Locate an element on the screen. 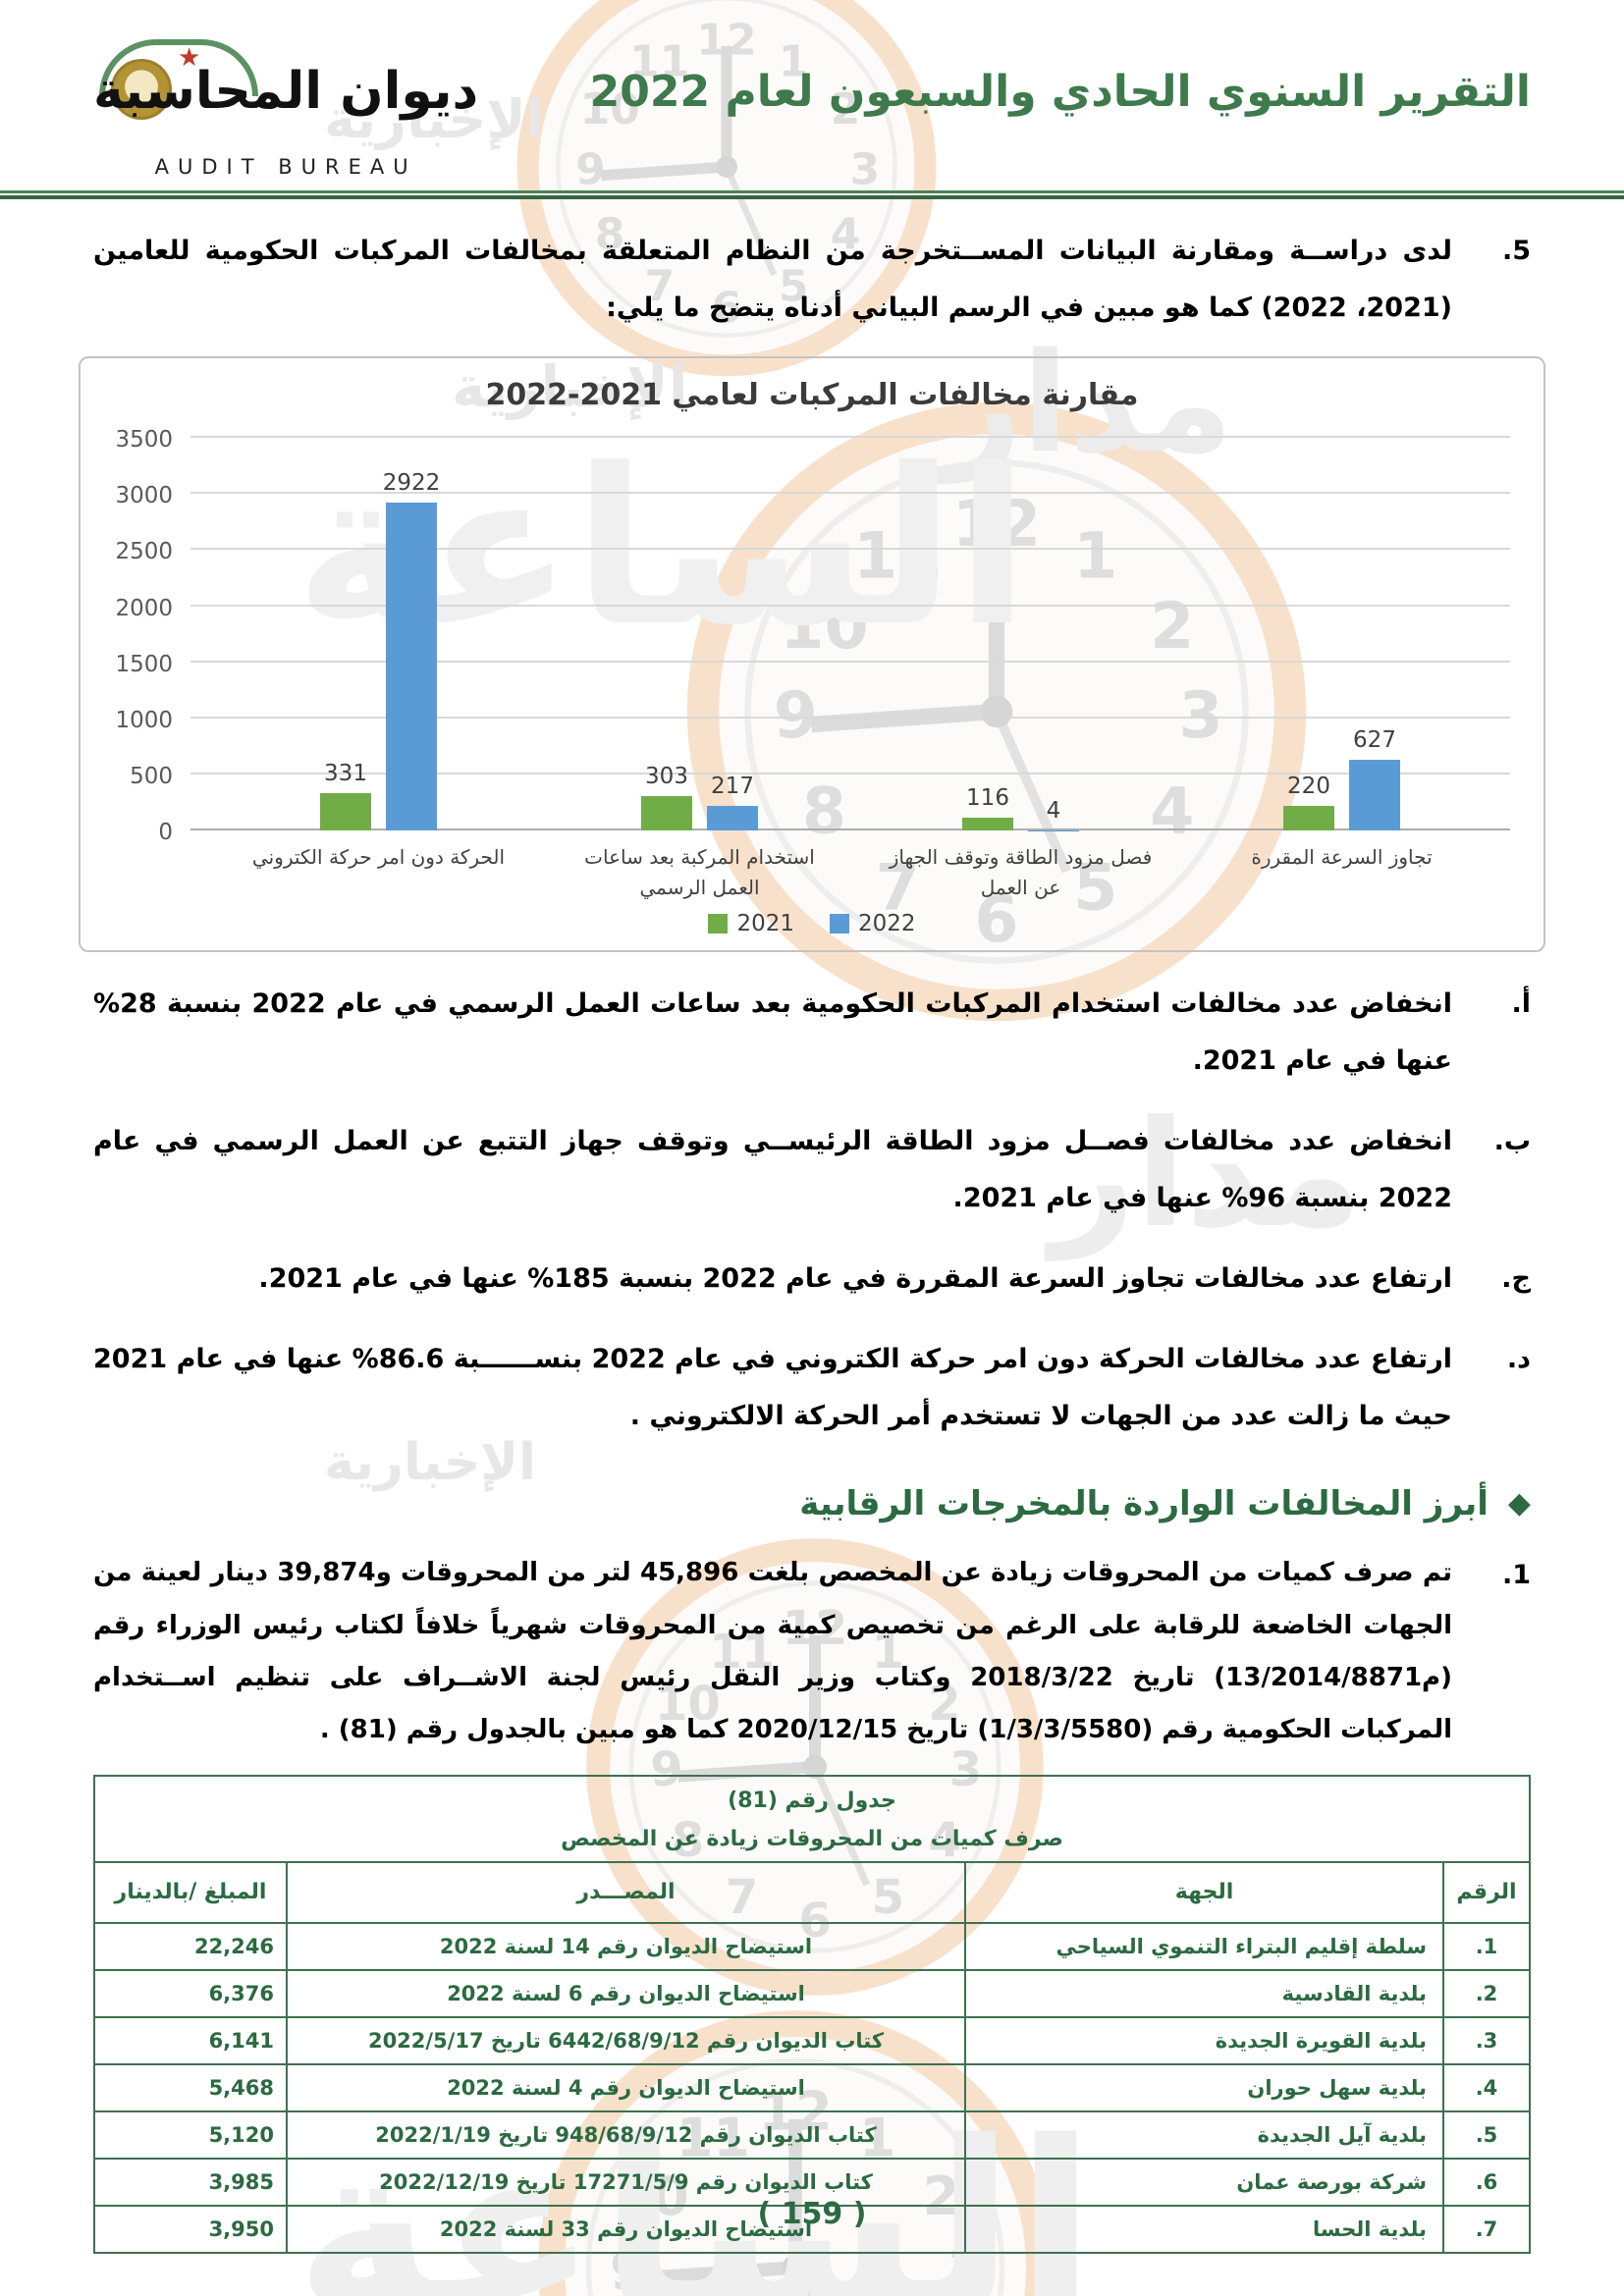  report-title: التقرير السنوي الحادي والسبعون لعام 2022 is located at coordinates (1060, 92).